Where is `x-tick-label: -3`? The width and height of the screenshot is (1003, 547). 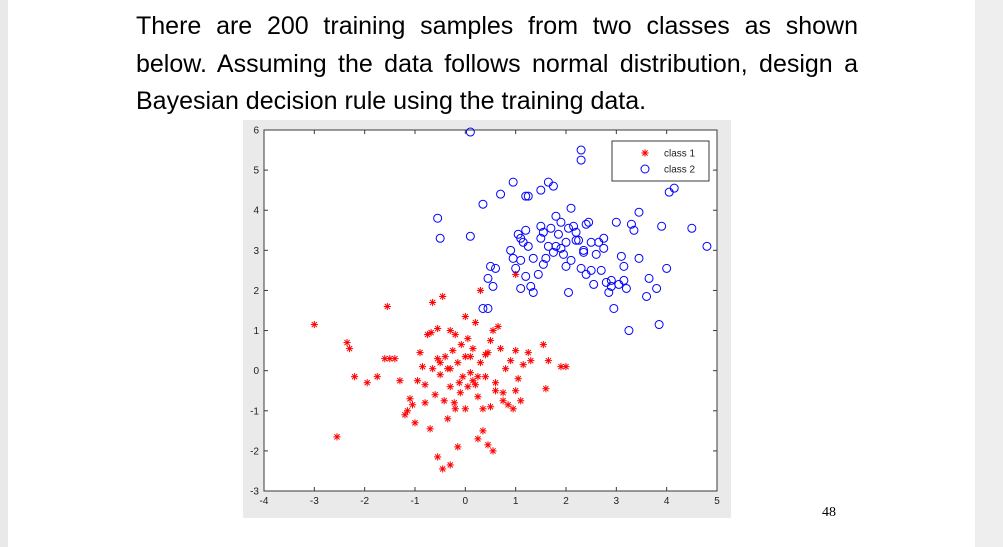
x-tick-label: -3 is located at coordinates (314, 501).